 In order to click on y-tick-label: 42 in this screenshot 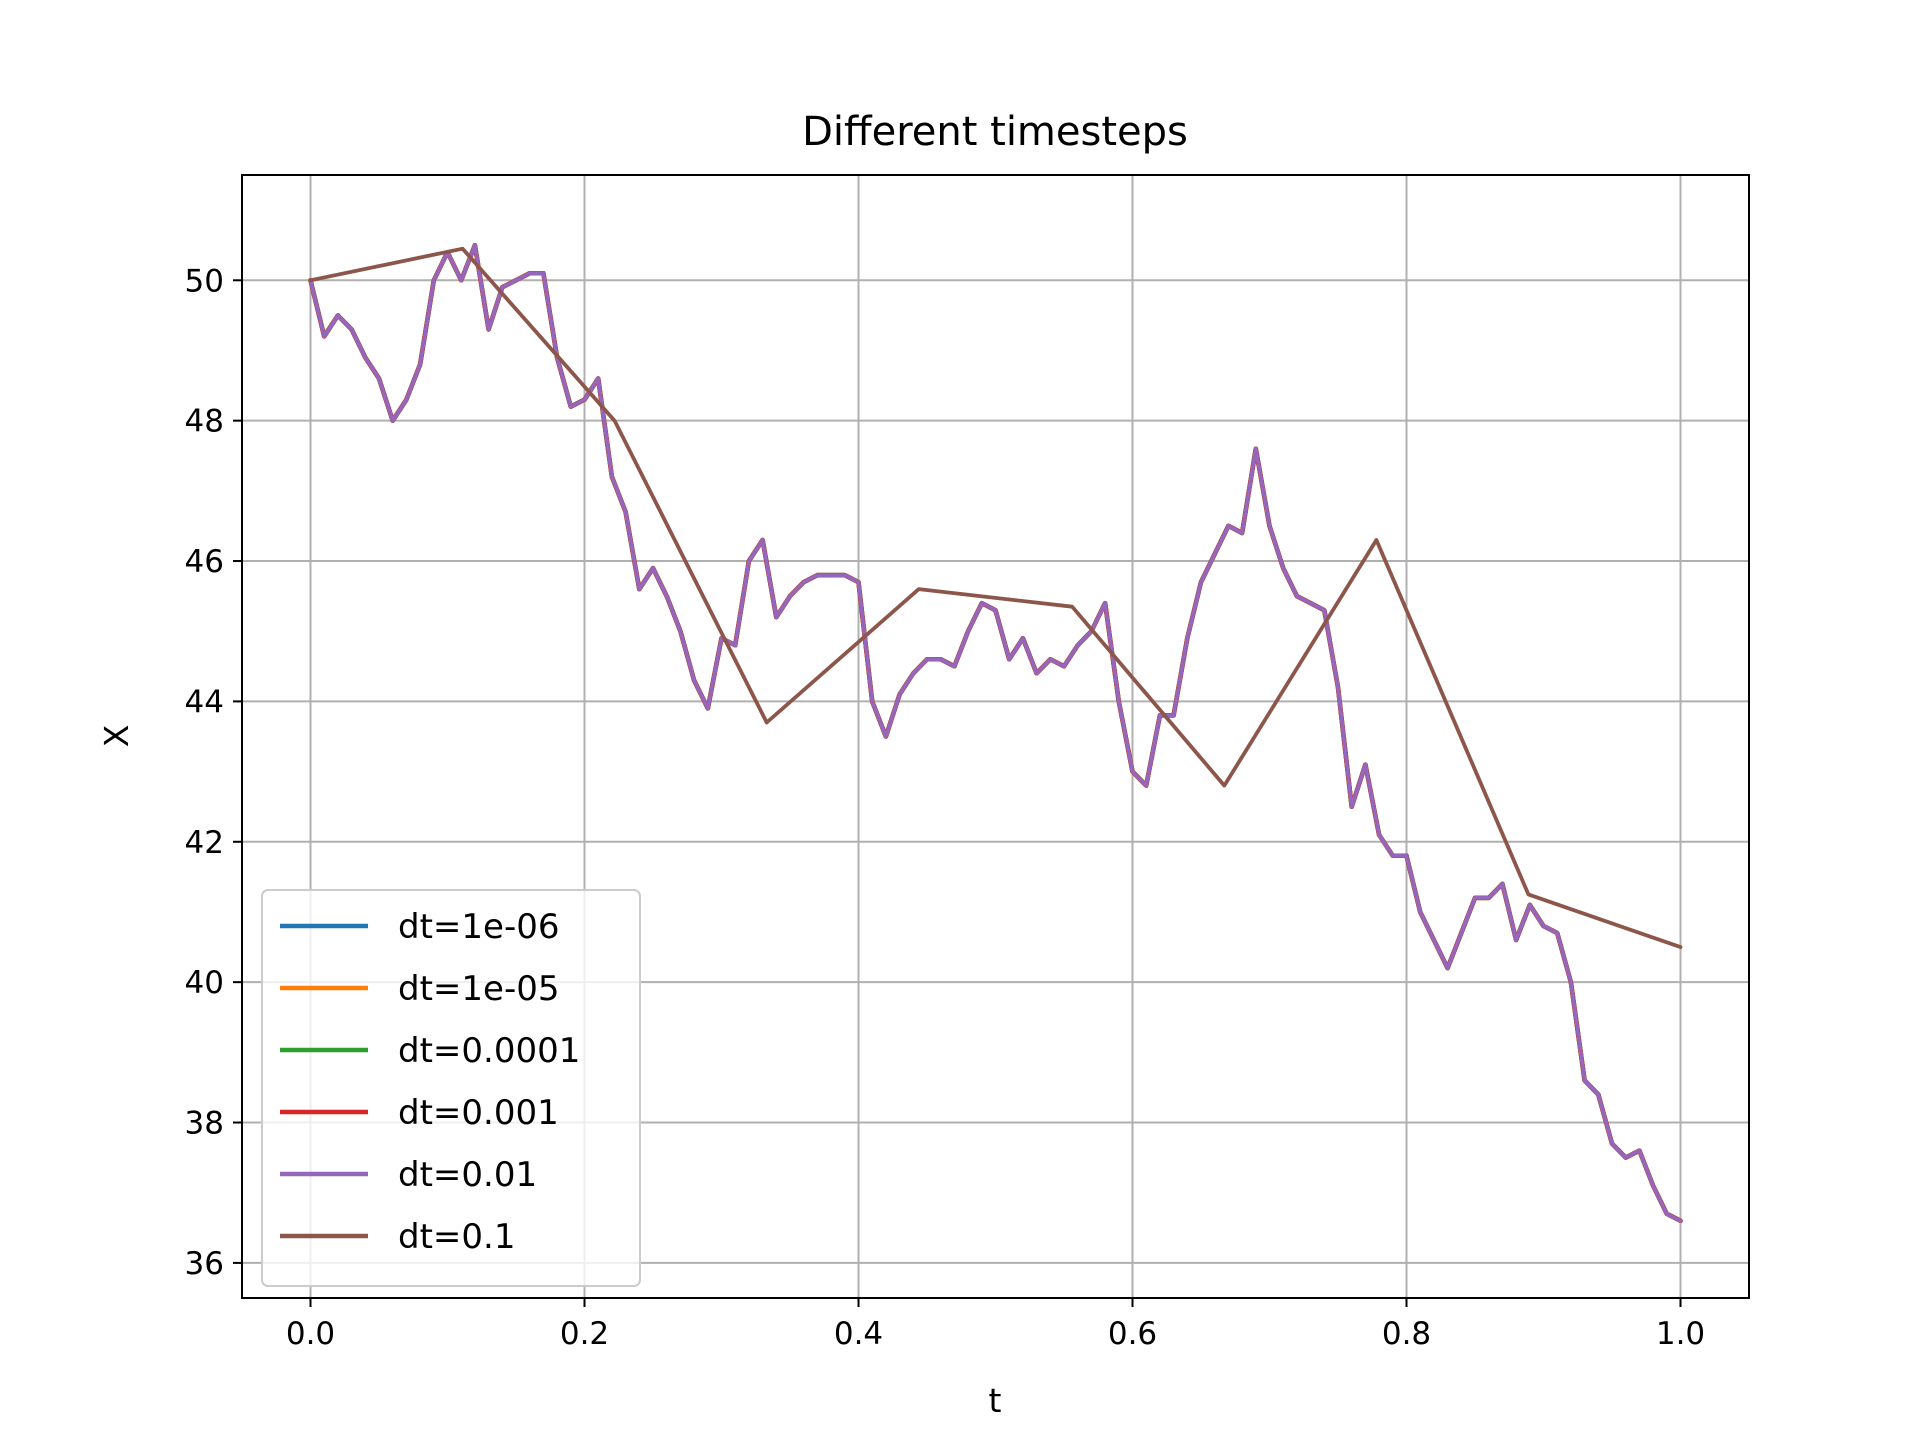, I will do `click(204, 843)`.